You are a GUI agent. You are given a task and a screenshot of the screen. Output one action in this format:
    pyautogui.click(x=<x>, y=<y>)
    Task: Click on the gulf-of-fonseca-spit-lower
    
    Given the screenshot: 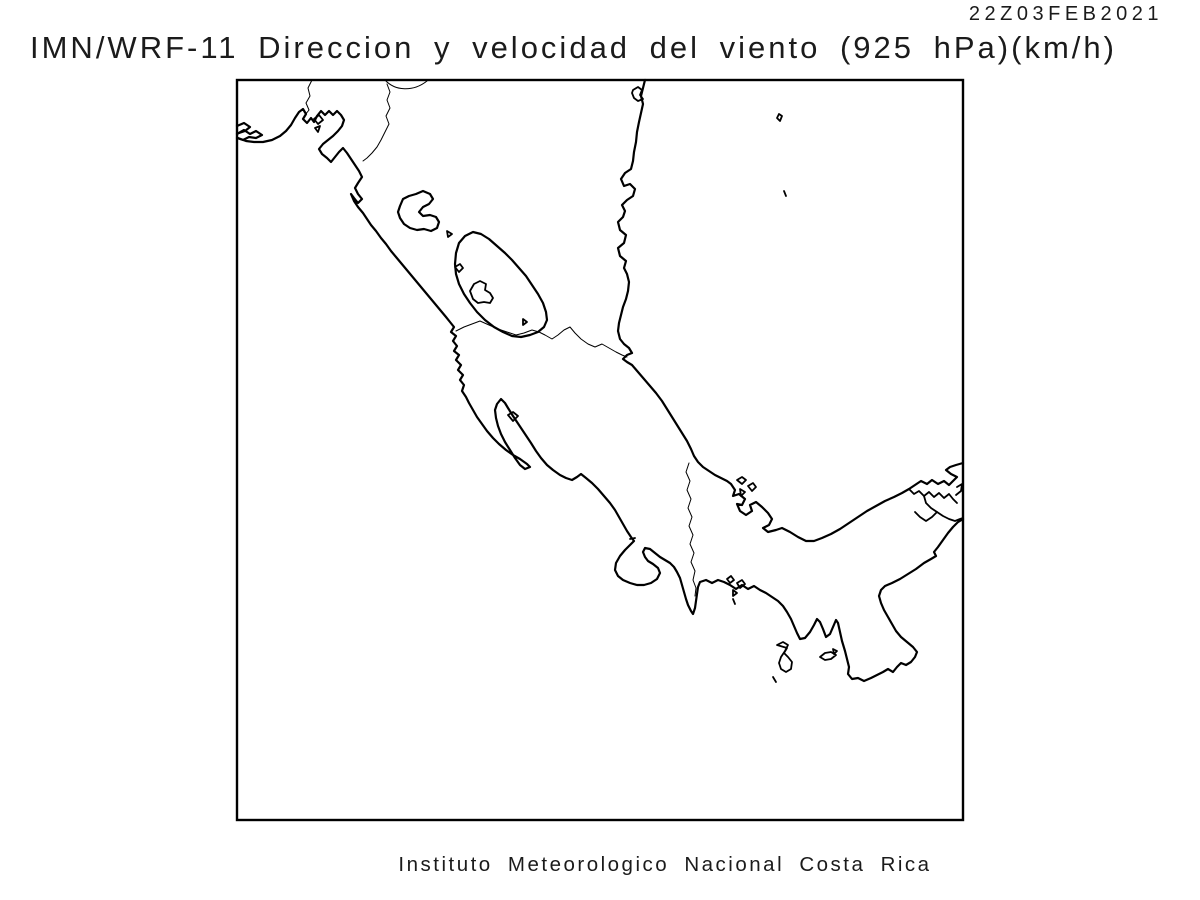 What is the action you would take?
    pyautogui.click(x=249, y=135)
    